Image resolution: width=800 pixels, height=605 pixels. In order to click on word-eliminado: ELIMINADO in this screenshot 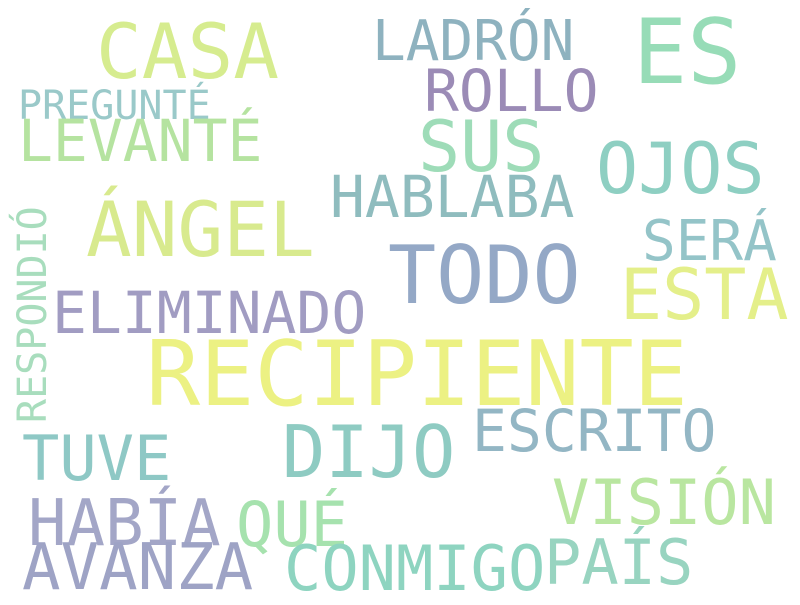, I will do `click(209, 313)`.